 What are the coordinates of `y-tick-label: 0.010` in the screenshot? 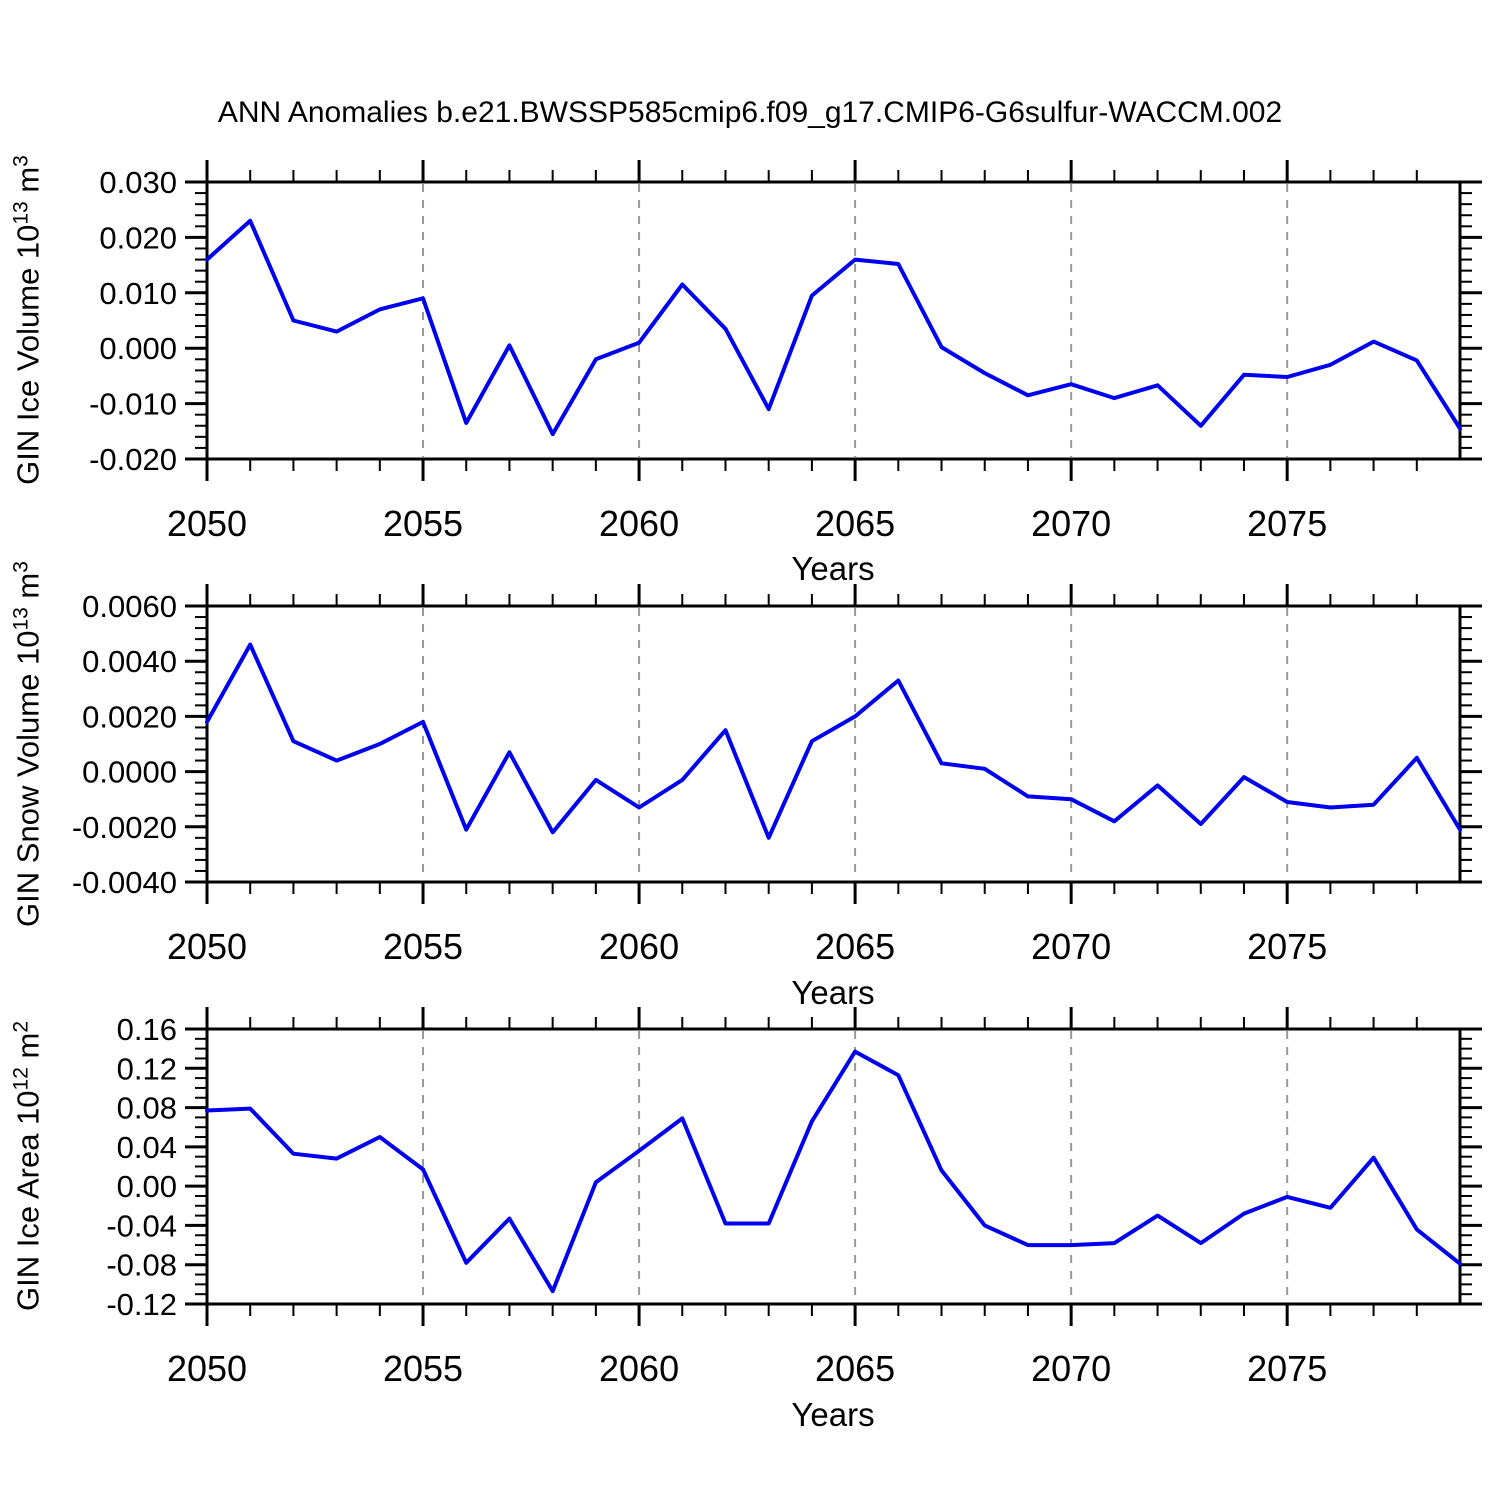 It's located at (138, 293).